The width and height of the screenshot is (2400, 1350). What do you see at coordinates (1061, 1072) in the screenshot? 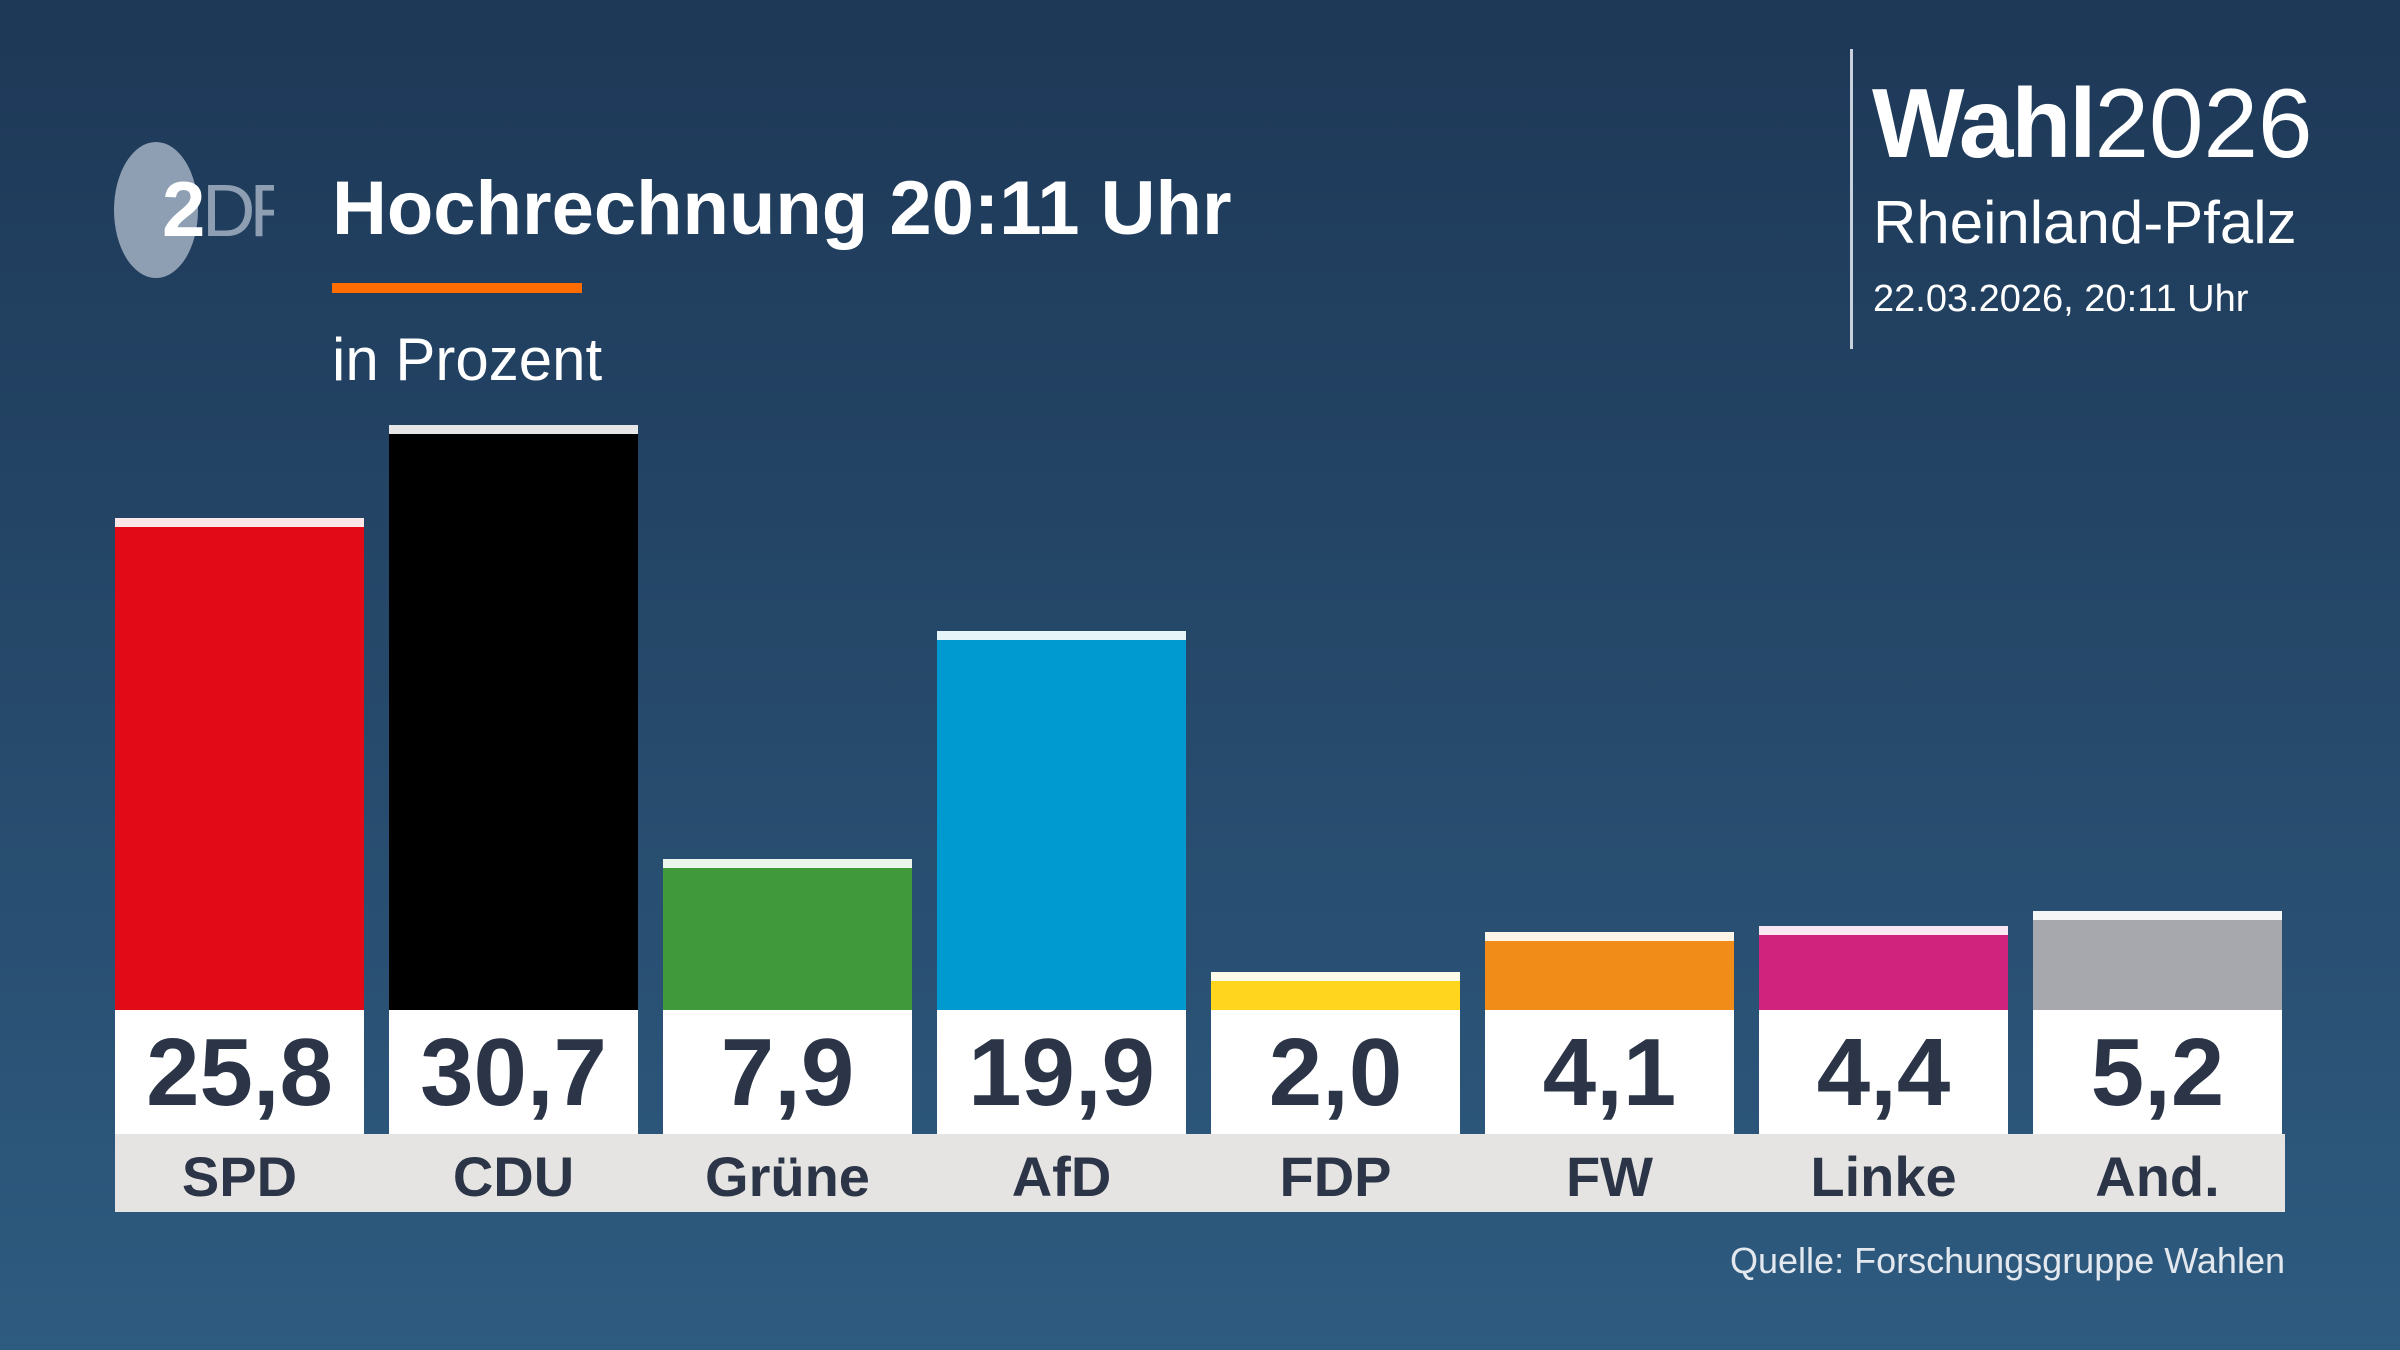
I see `value-label: 19,9` at bounding box center [1061, 1072].